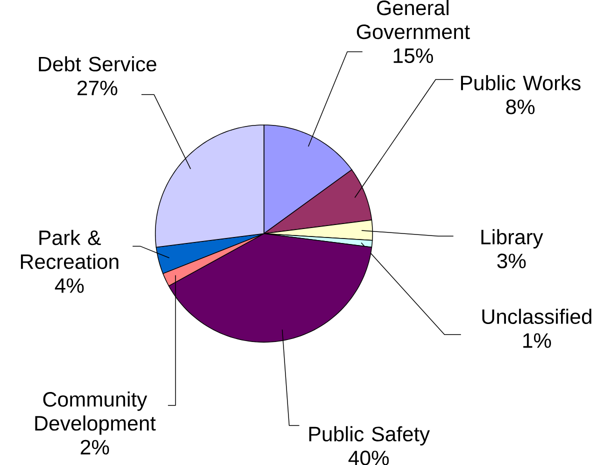 The height and width of the screenshot is (465, 615). I want to click on slice-label: Community Development, so click(95, 413).